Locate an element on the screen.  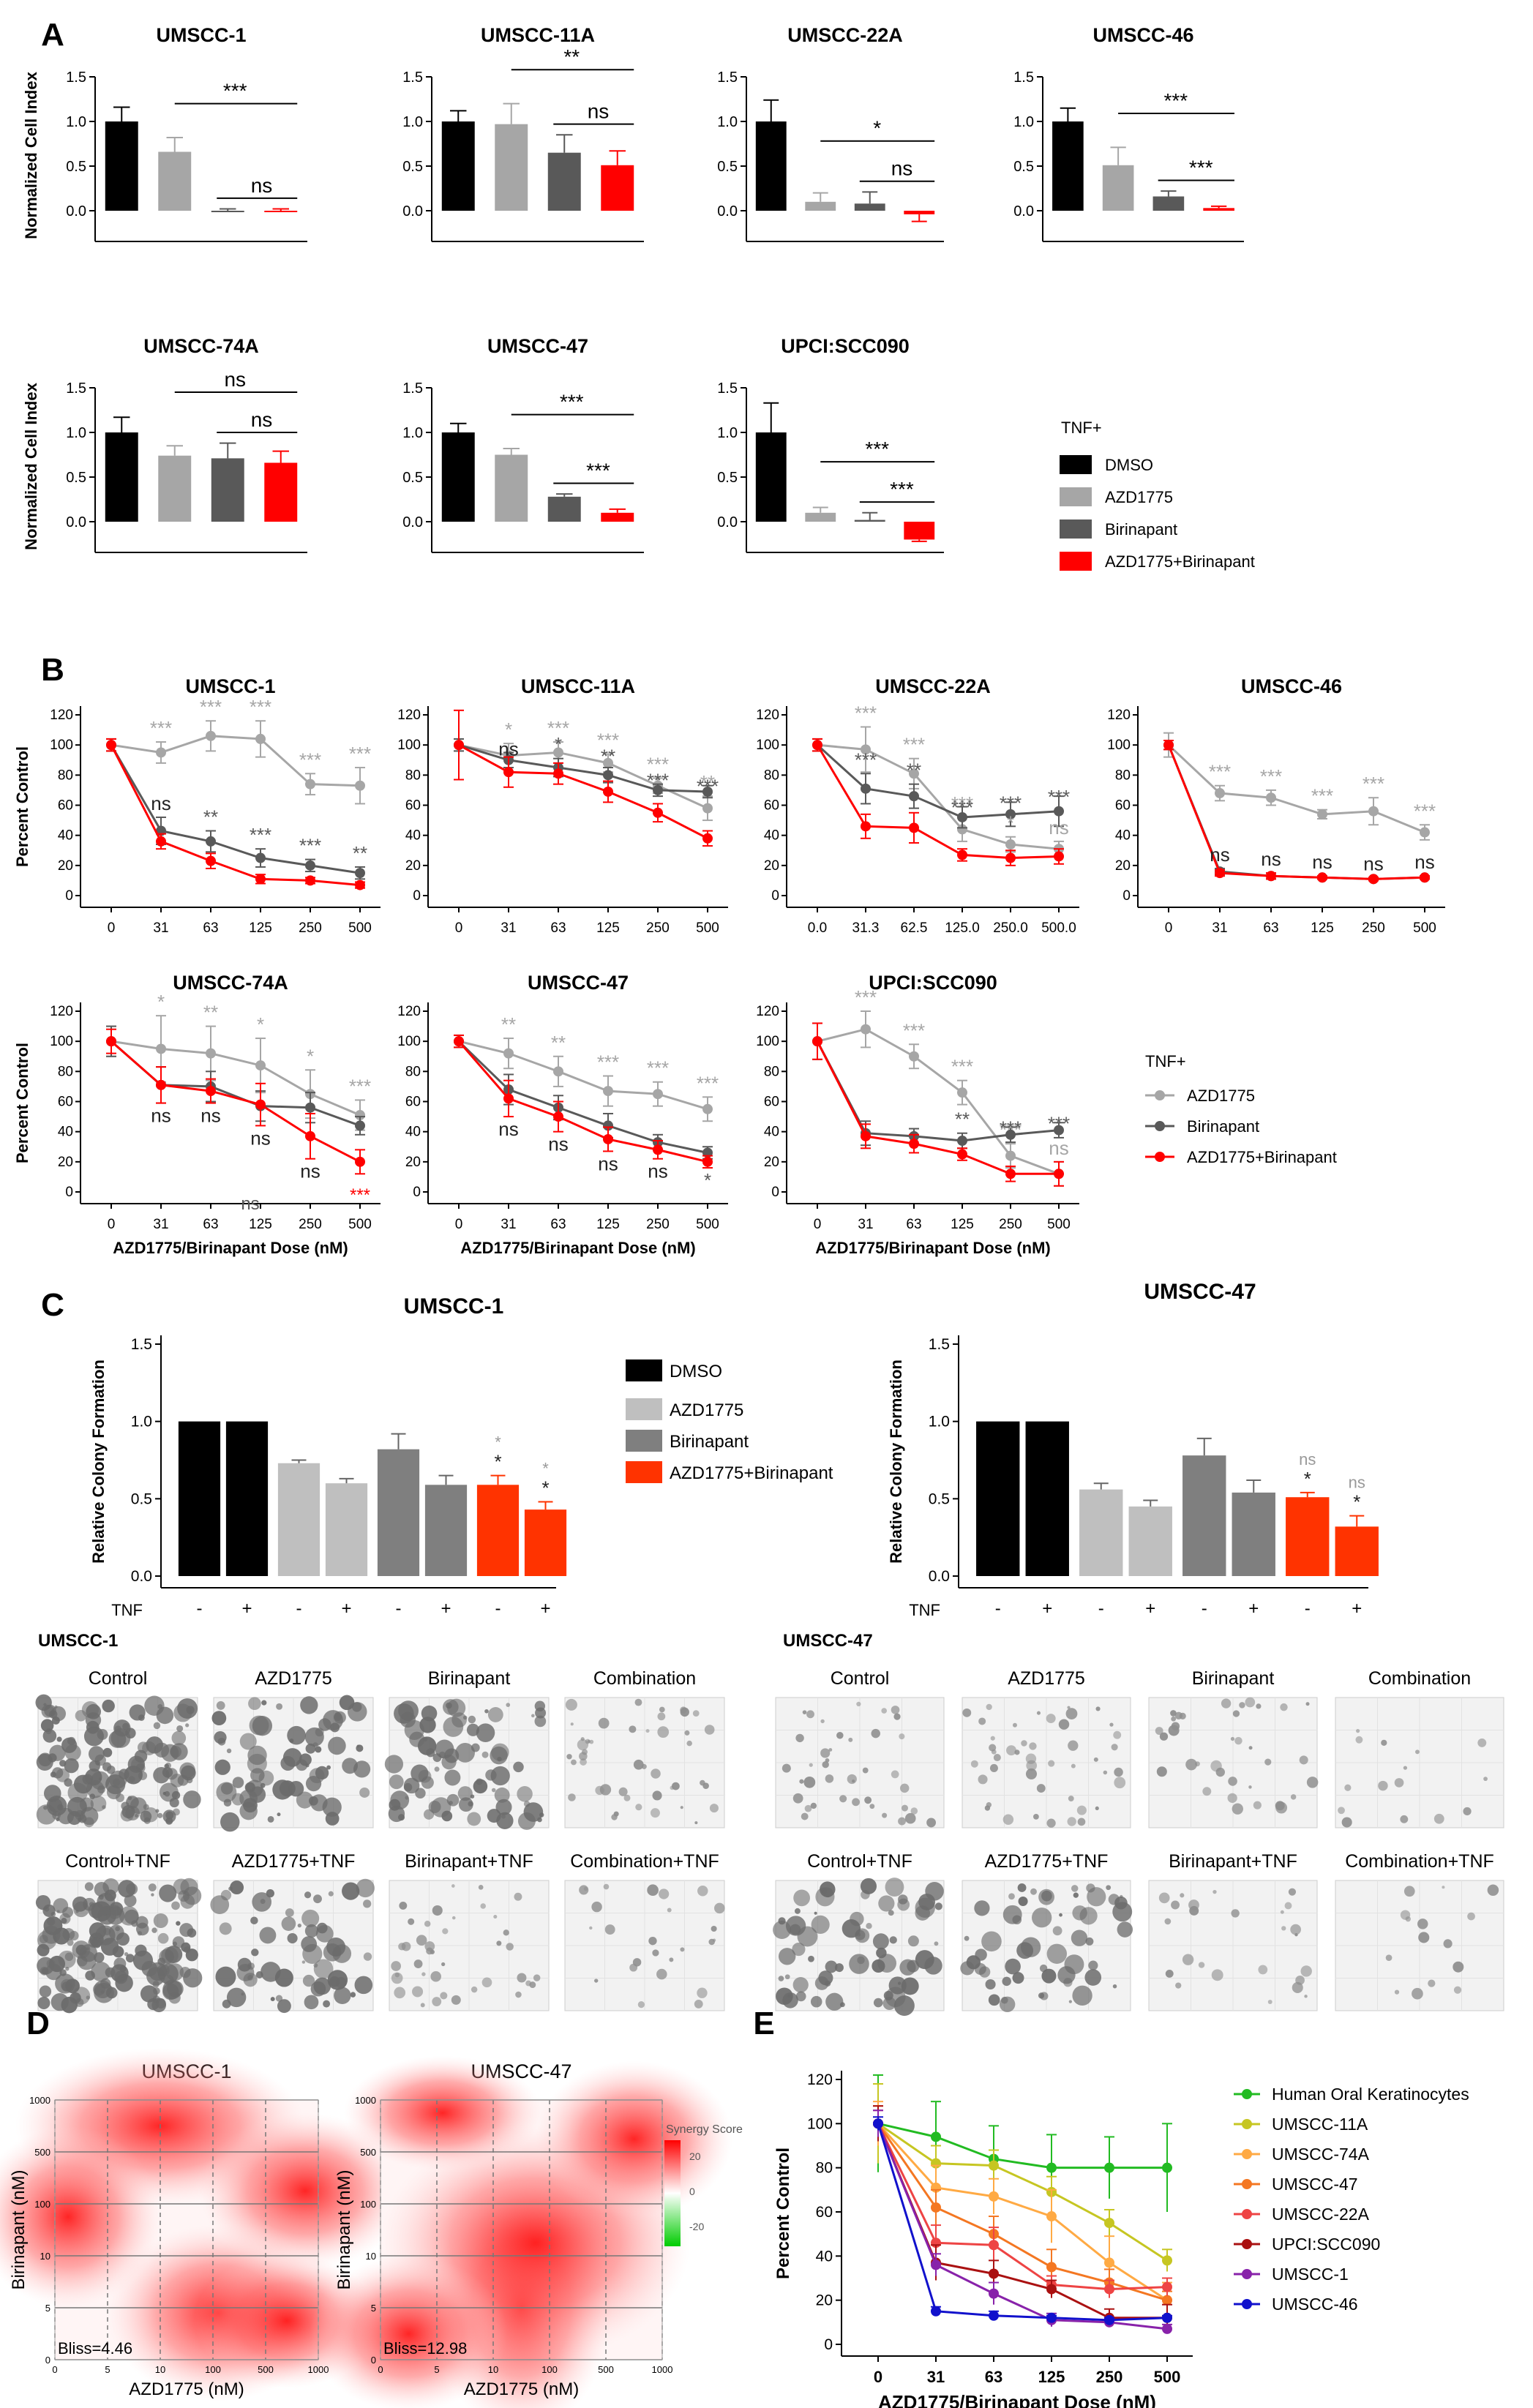
y-tick-label: 10 is located at coordinates (45, 2256).